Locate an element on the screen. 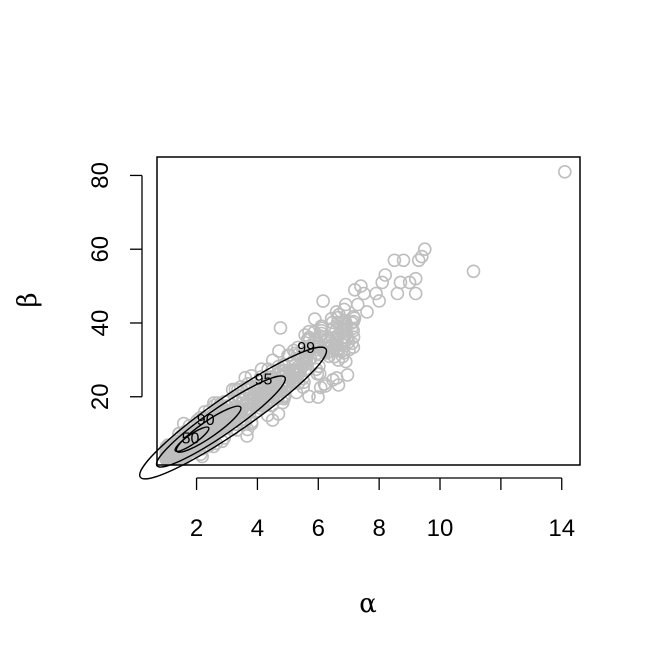  x-tick-label: 6 is located at coordinates (318, 528).